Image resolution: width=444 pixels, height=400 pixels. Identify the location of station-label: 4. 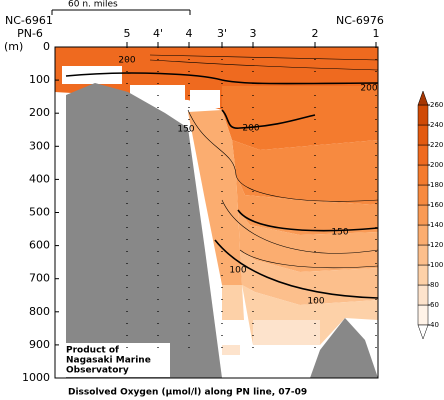
(189, 33).